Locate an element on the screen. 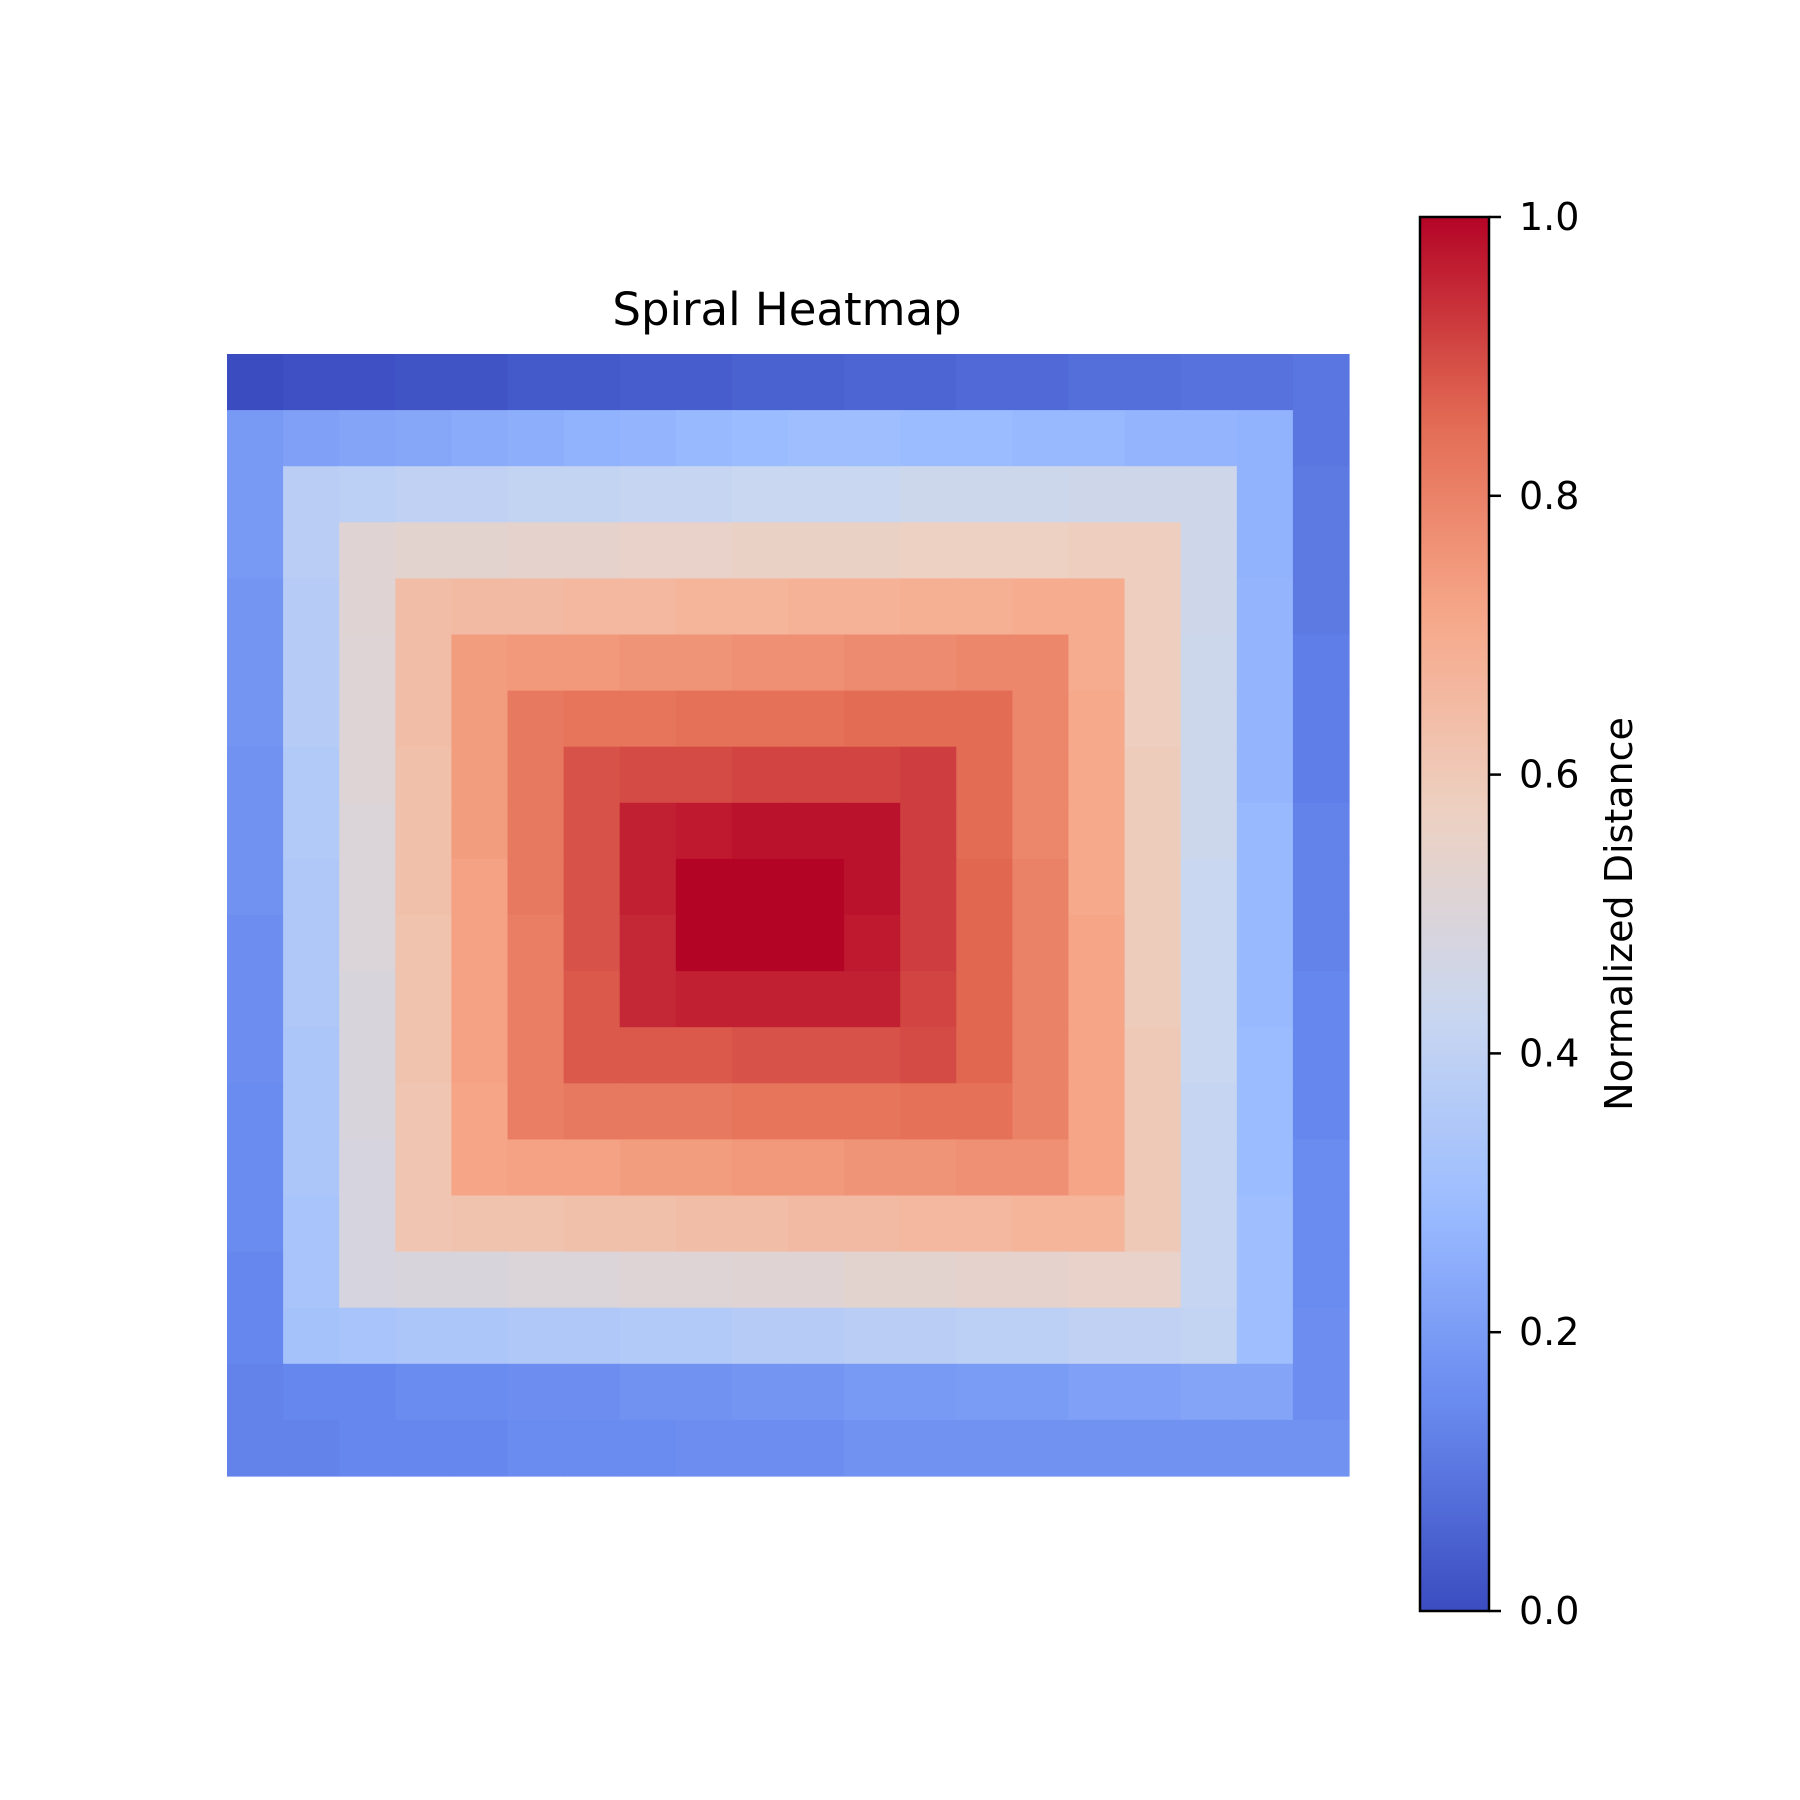 The image size is (1800, 1800). heatmap-cell-r13-c8 is located at coordinates (704, 1111).